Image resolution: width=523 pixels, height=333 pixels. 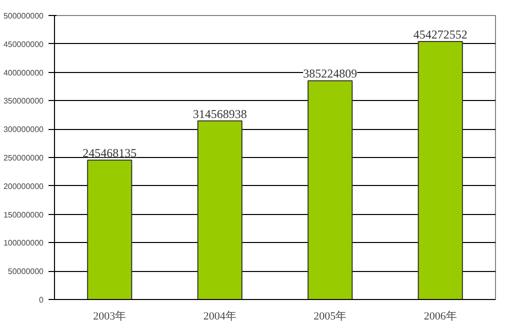 I want to click on data-label: 245468135, so click(x=109, y=153).